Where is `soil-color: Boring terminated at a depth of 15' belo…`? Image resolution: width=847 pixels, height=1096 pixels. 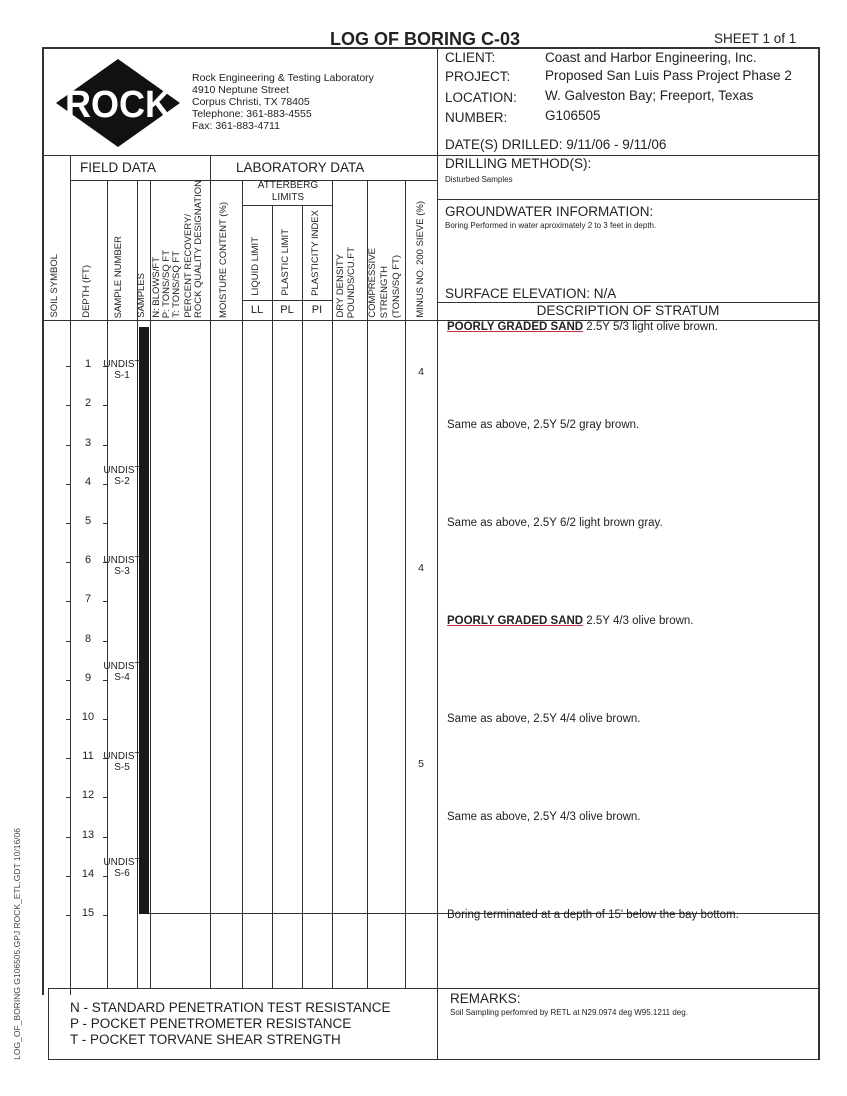 soil-color: Boring terminated at a depth of 15' belo… is located at coordinates (593, 915).